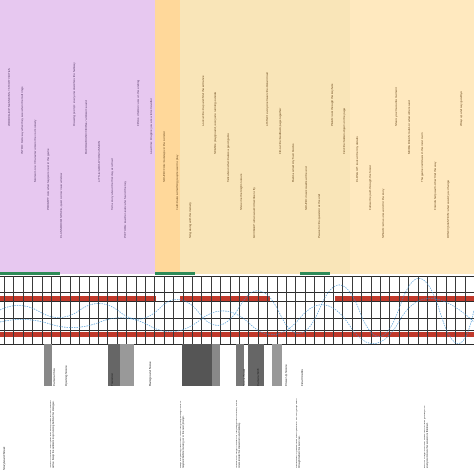 The height and width of the screenshot is (474, 474). What do you see at coordinates (190, 220) in the screenshot?
I see `column-text: Sing along with the melody` at bounding box center [190, 220].